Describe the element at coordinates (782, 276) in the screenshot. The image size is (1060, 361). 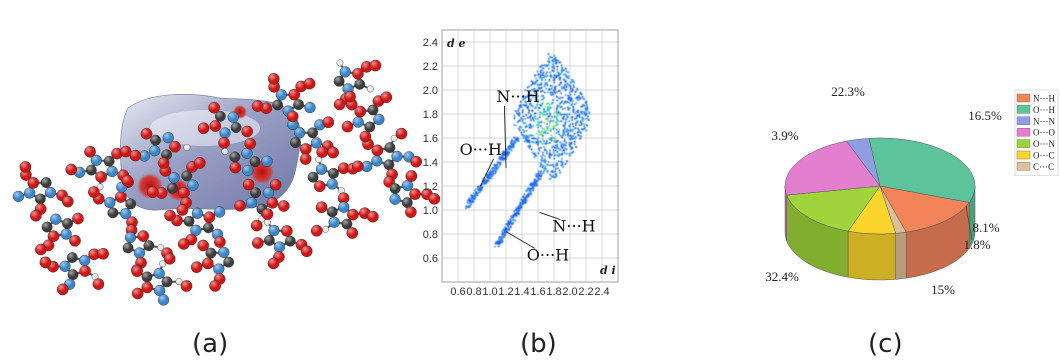
I see `pie-slice-label: 32.4%` at that location.